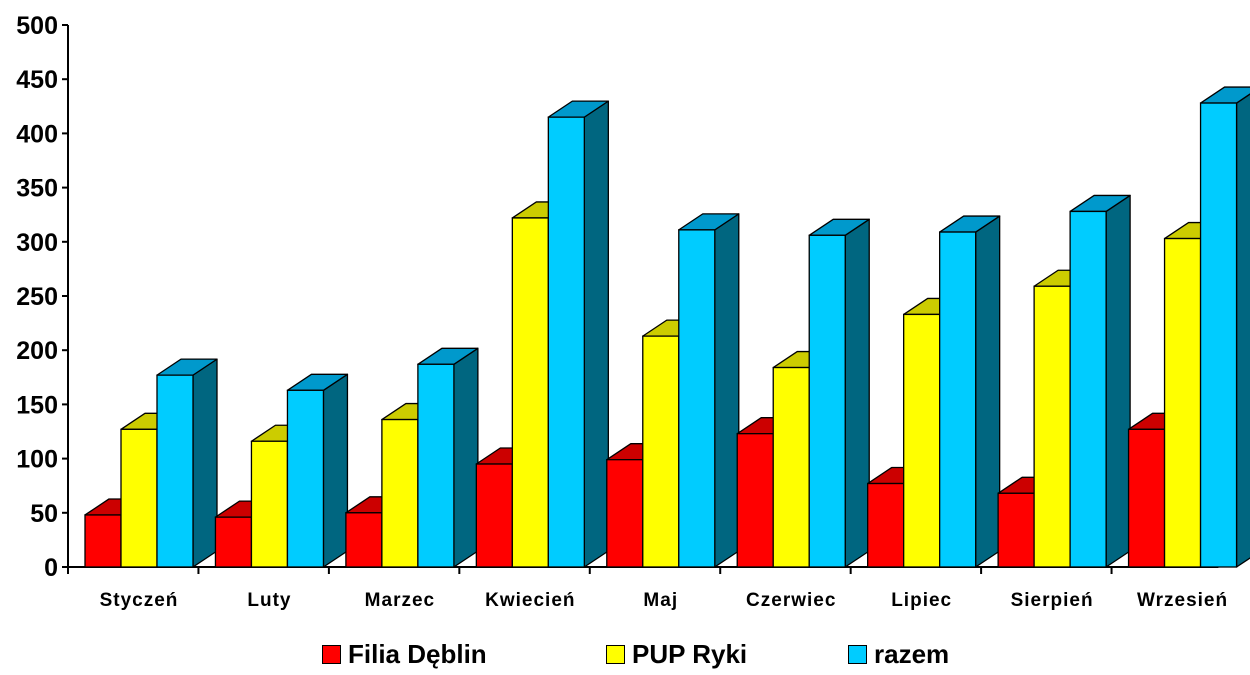 This screenshot has width=1250, height=675. Describe the element at coordinates (37, 26) in the screenshot. I see `y-tick-label-500: 500` at that location.